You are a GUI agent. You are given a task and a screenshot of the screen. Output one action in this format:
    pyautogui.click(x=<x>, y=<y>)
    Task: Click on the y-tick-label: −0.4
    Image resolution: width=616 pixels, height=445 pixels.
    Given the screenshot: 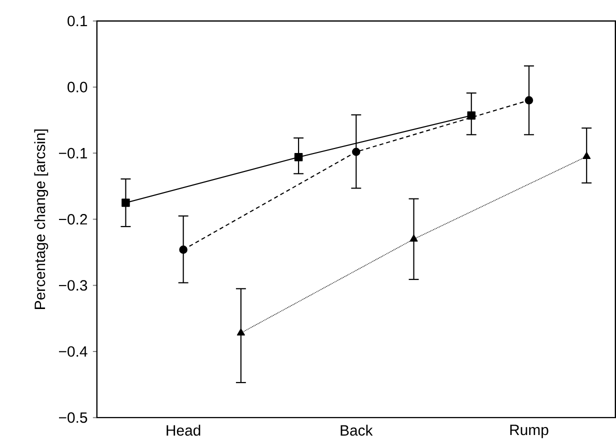 What is the action you would take?
    pyautogui.click(x=73, y=351)
    